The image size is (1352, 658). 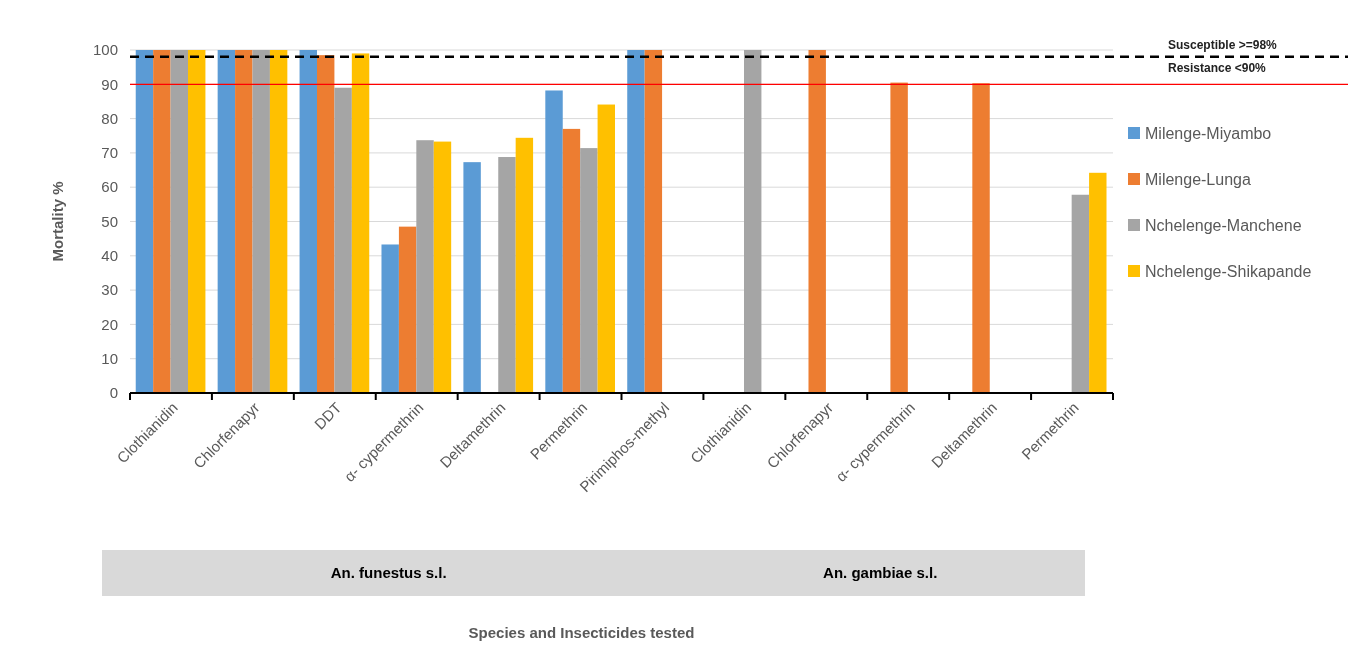 What do you see at coordinates (109, 187) in the screenshot?
I see `y-tick-label: 60` at bounding box center [109, 187].